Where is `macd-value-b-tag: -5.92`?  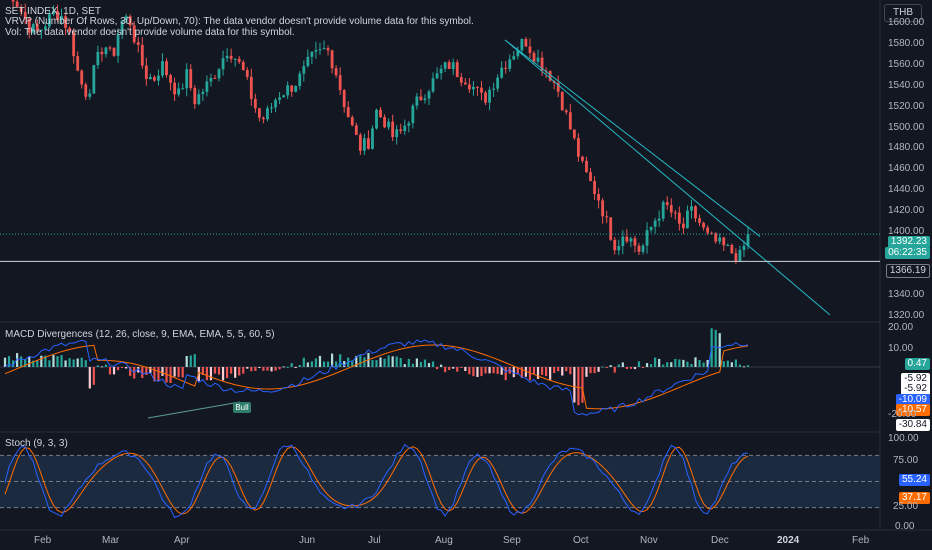
macd-value-b-tag: -5.92 is located at coordinates (915, 389).